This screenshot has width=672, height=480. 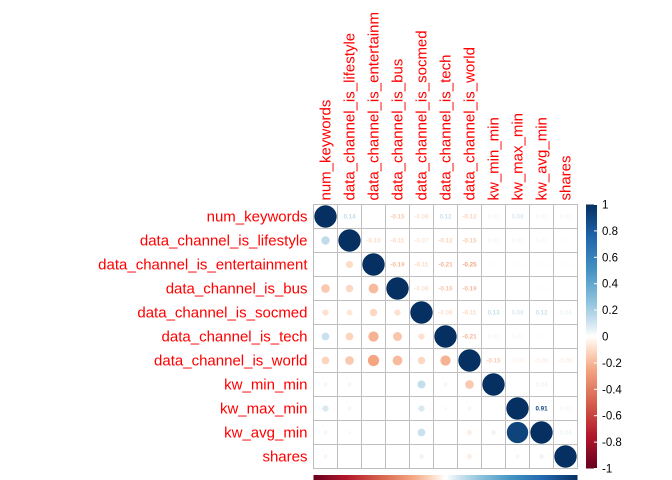 What do you see at coordinates (349, 217) in the screenshot?
I see `correlation-value: 0.14` at bounding box center [349, 217].